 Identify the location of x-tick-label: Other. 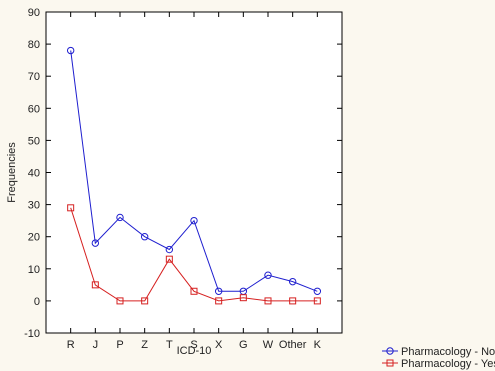
(293, 345).